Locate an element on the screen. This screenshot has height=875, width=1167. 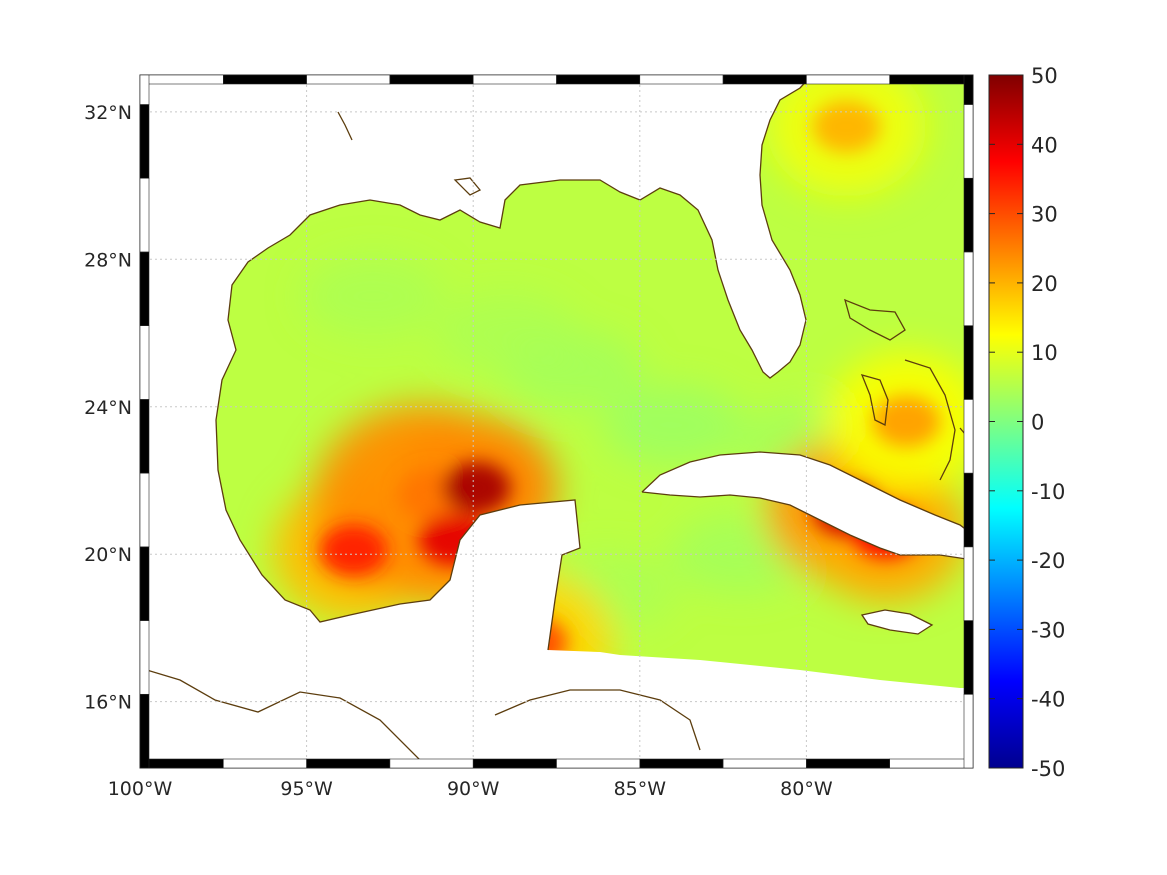
colorbar-ticks: 50 40 30 20 10 0 -10 -20 -30 -40 -50 is located at coordinates (1027, 422).